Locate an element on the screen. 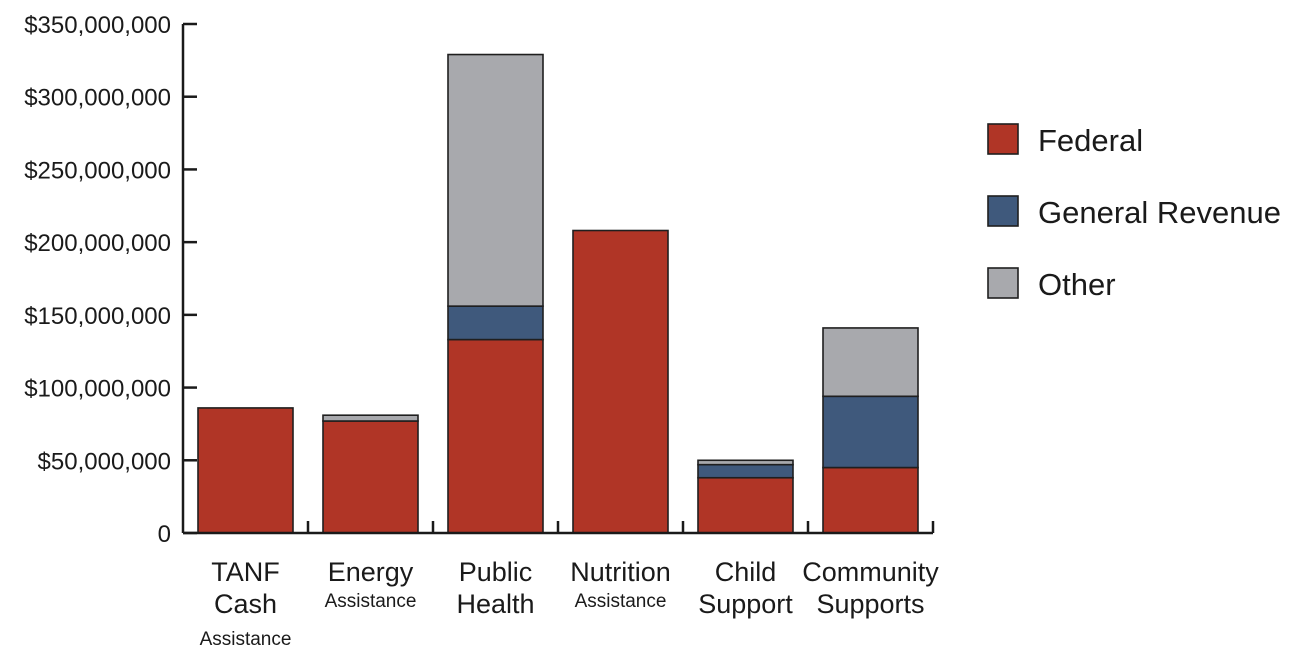  y-tick-label-7: $350,000,000 is located at coordinates (97, 25).